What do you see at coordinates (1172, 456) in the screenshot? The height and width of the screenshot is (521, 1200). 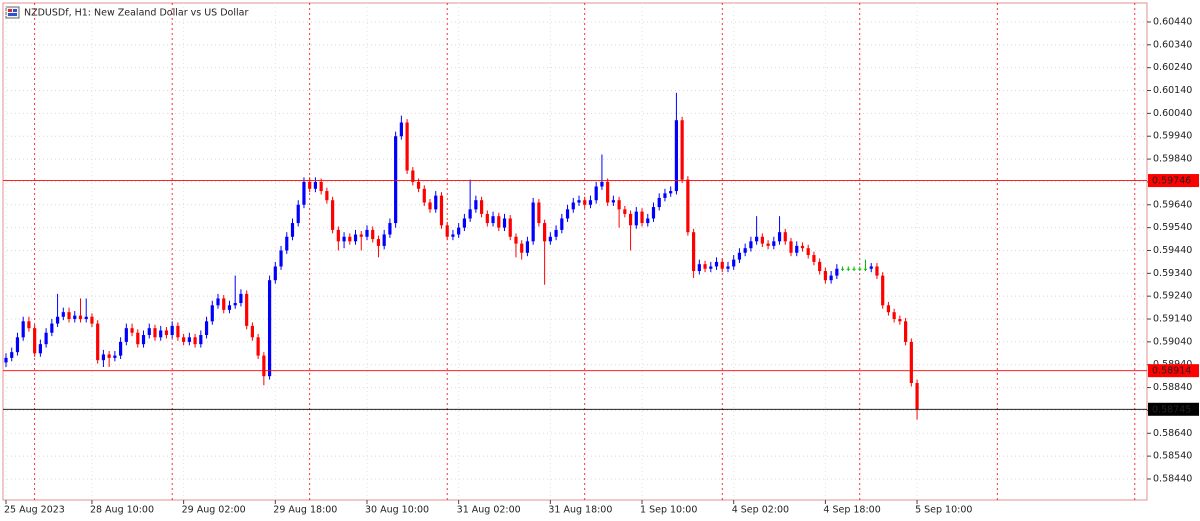 I see `y-tick-label: 0.58540` at bounding box center [1172, 456].